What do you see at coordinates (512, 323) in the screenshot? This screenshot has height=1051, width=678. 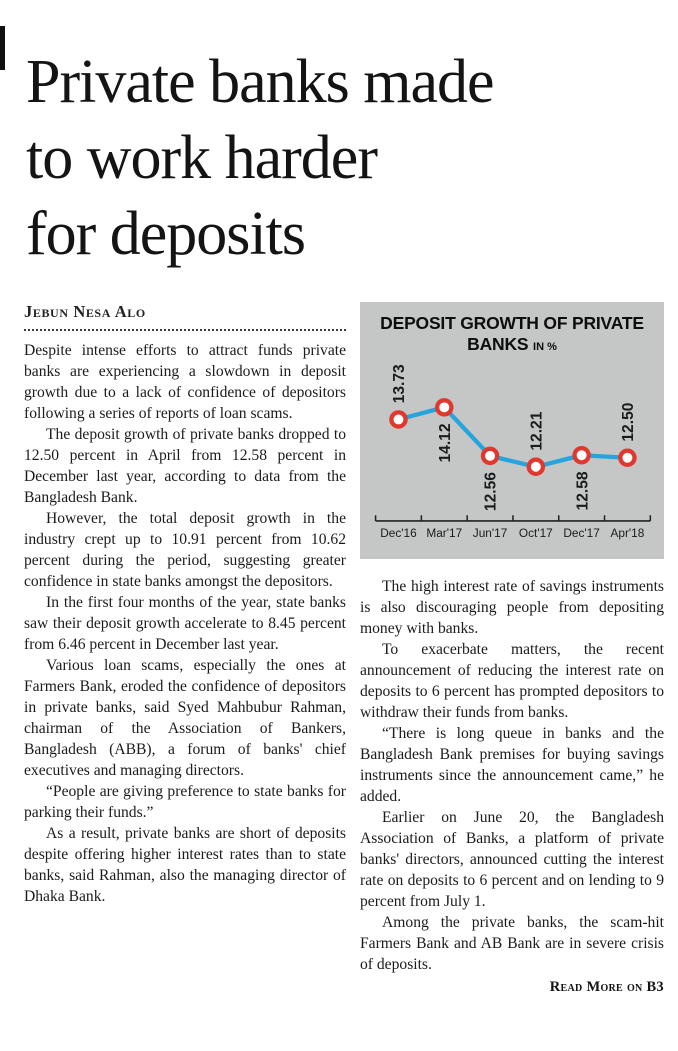 I see `chart-title-line1: DEPOSIT GROWTH OF PRIVATE` at bounding box center [512, 323].